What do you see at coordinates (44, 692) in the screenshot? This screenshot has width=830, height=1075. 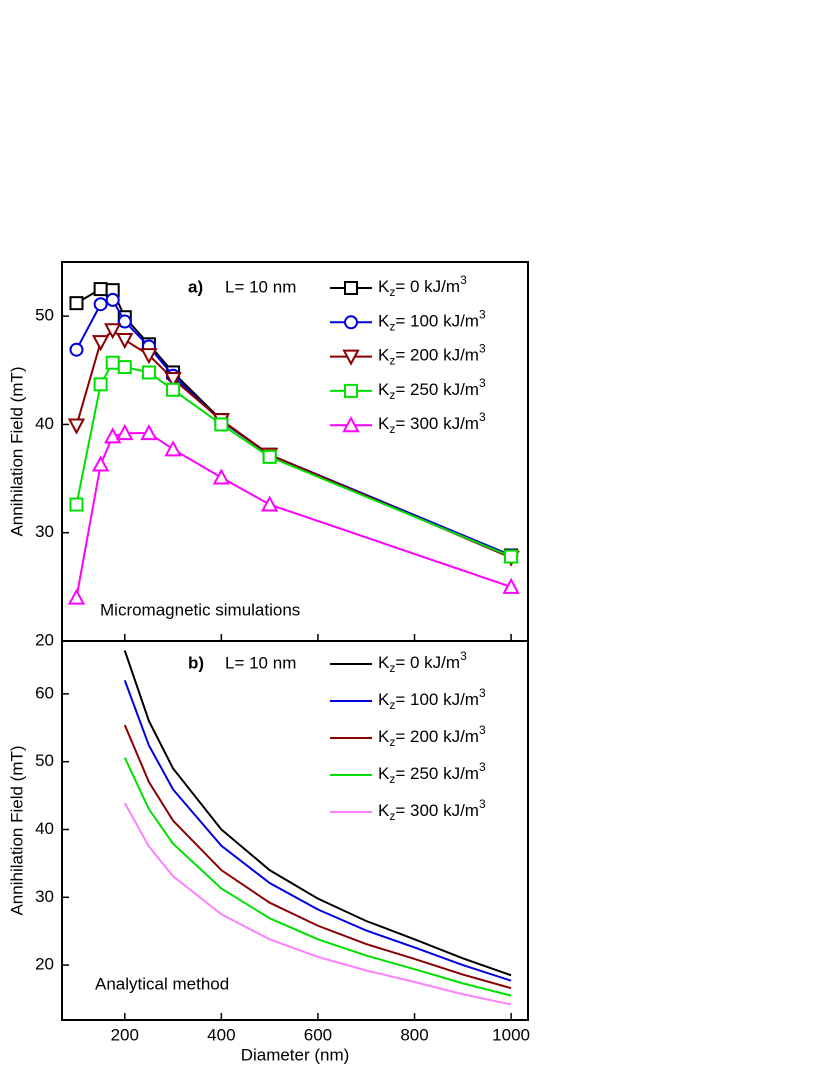 I see `y-tick-label: 60` at bounding box center [44, 692].